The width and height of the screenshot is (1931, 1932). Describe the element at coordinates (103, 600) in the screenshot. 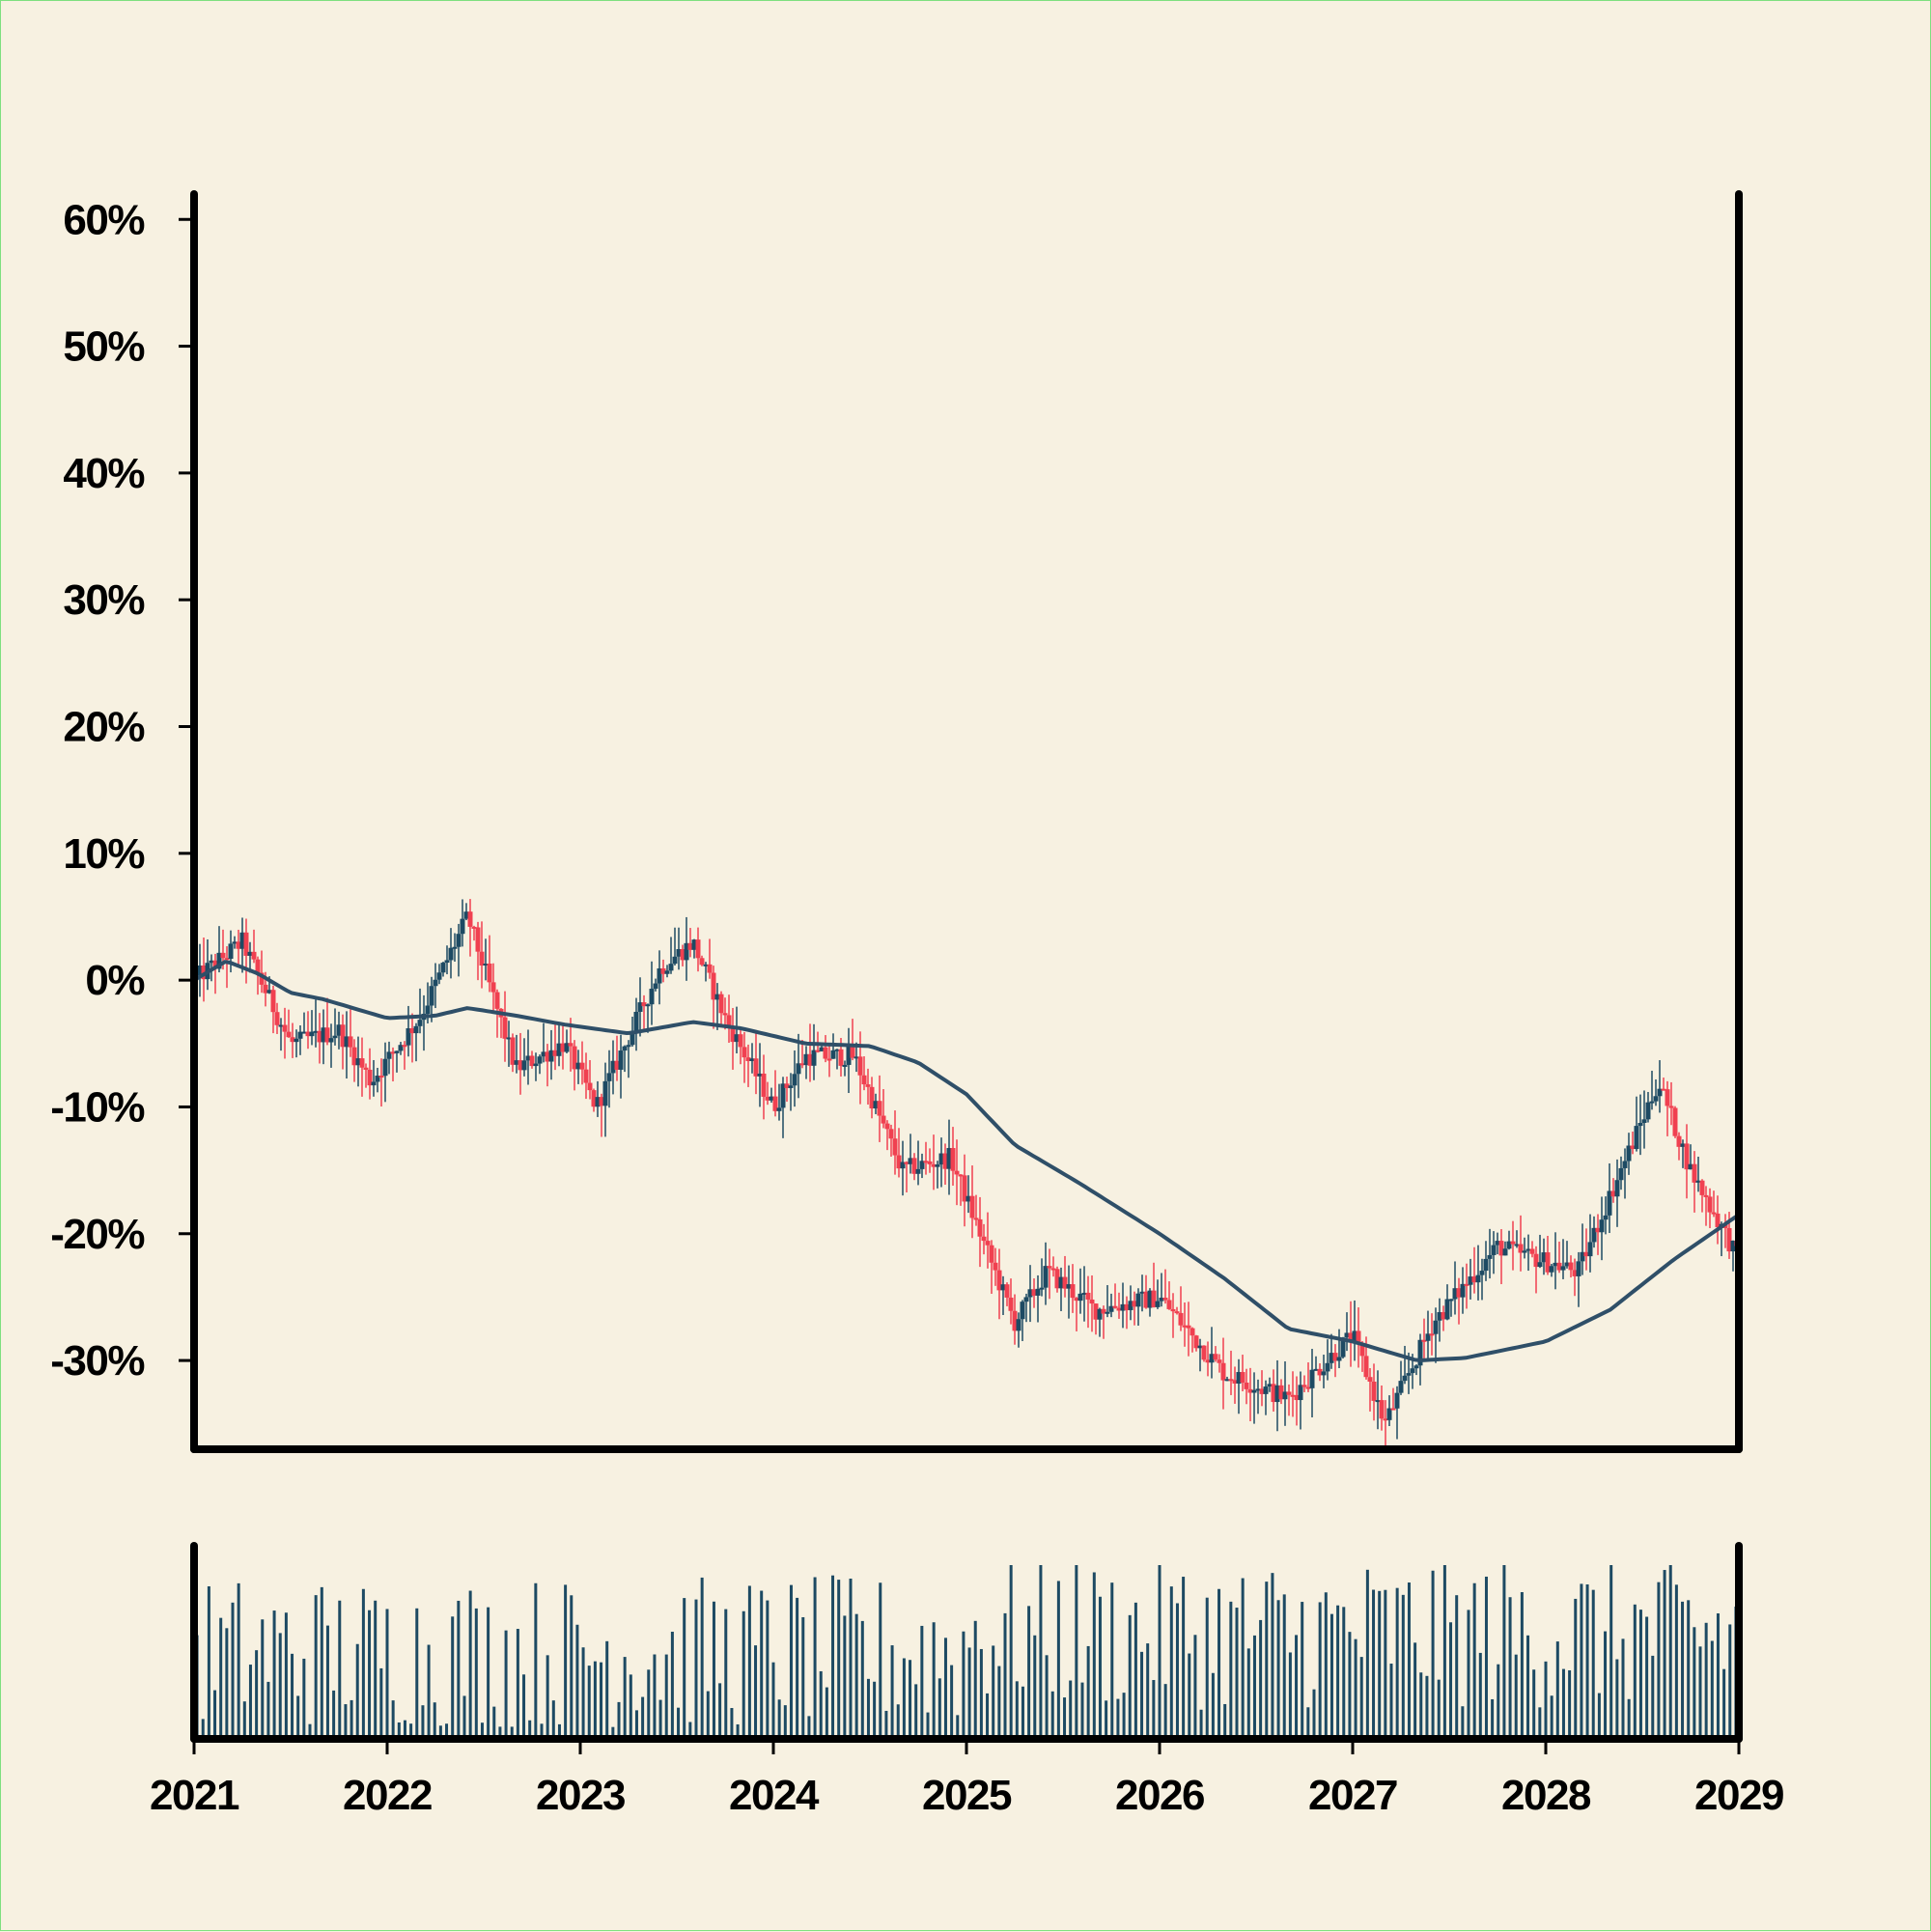

I see `y-tick-label: 30%` at that location.